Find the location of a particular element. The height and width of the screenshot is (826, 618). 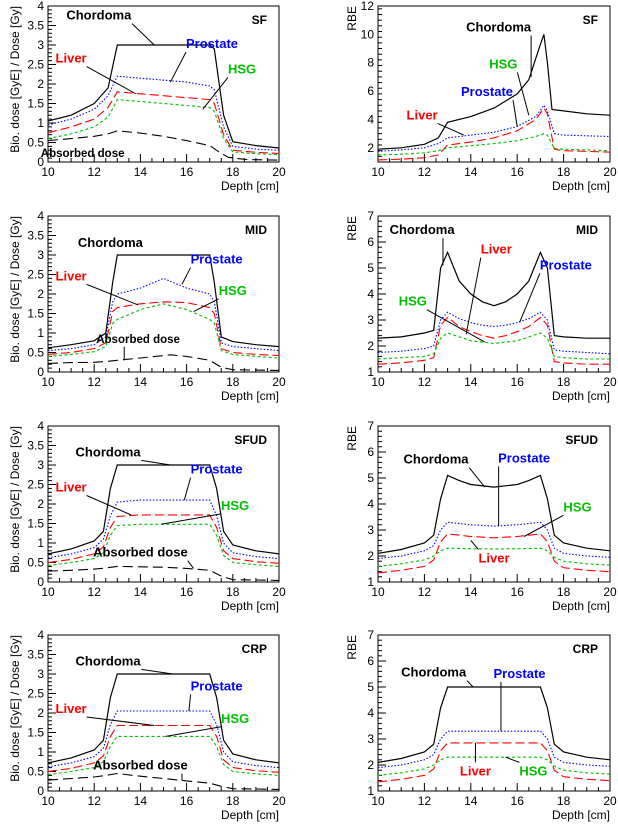

x-tick-label: 10 is located at coordinates (378, 592).